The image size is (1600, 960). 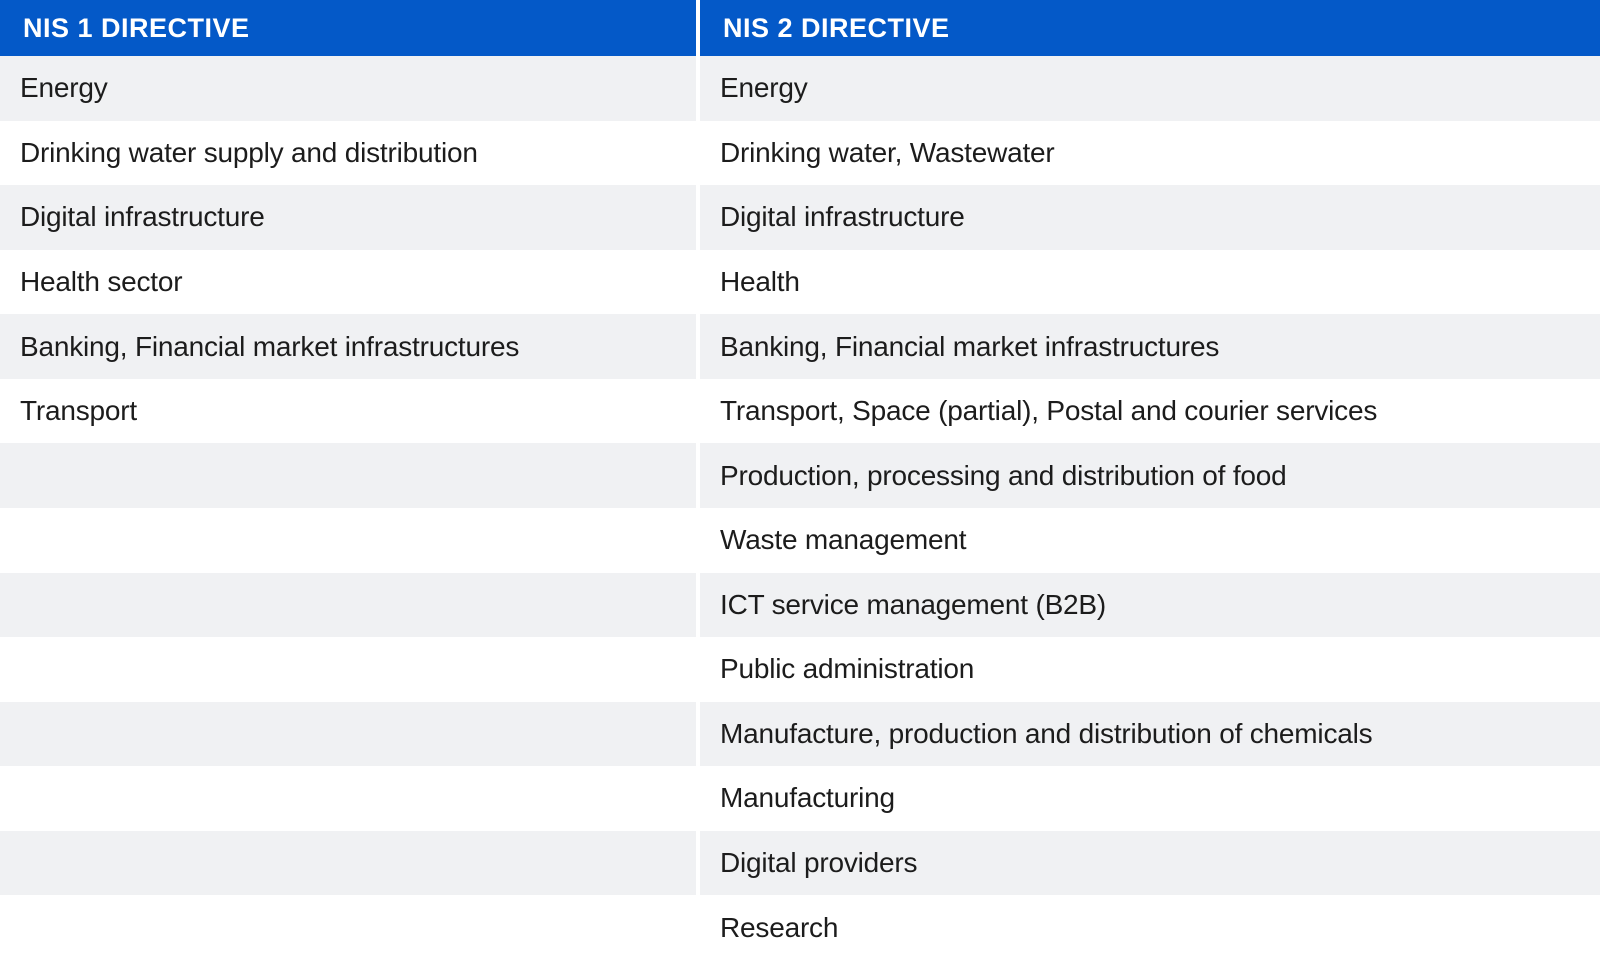 I want to click on nis1-column-header: NIS 1 DIRECTIVE, so click(x=348, y=28).